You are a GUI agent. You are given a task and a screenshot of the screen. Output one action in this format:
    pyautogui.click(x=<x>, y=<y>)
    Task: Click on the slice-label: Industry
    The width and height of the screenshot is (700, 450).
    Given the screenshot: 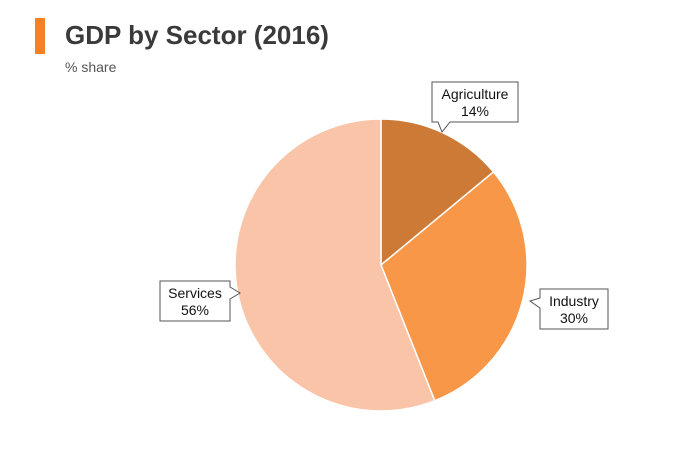 What is the action you would take?
    pyautogui.click(x=574, y=301)
    